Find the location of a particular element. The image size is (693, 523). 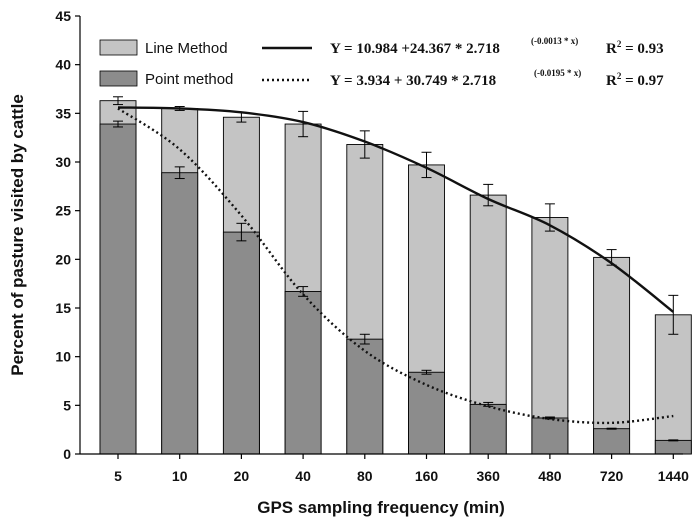

r2-line-method-label: R is located at coordinates (611, 49).